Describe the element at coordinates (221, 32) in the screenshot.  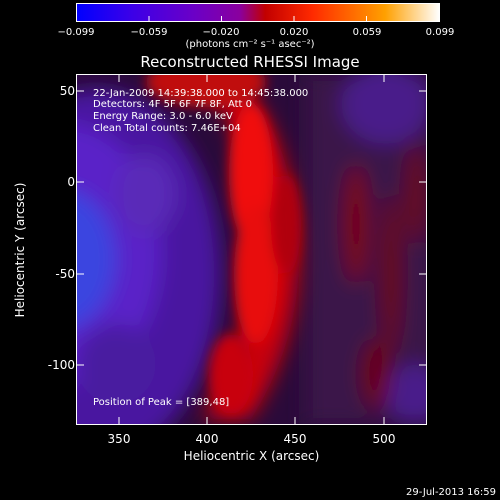
I see `colorbar-tick-label: −0.020` at that location.